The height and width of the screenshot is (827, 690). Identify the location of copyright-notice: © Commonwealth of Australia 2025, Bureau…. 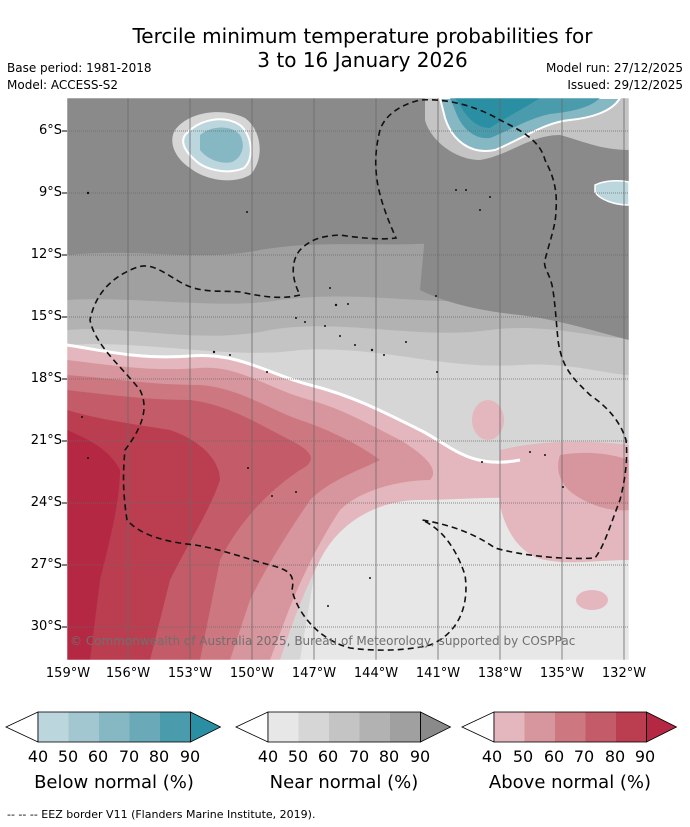
(323, 641).